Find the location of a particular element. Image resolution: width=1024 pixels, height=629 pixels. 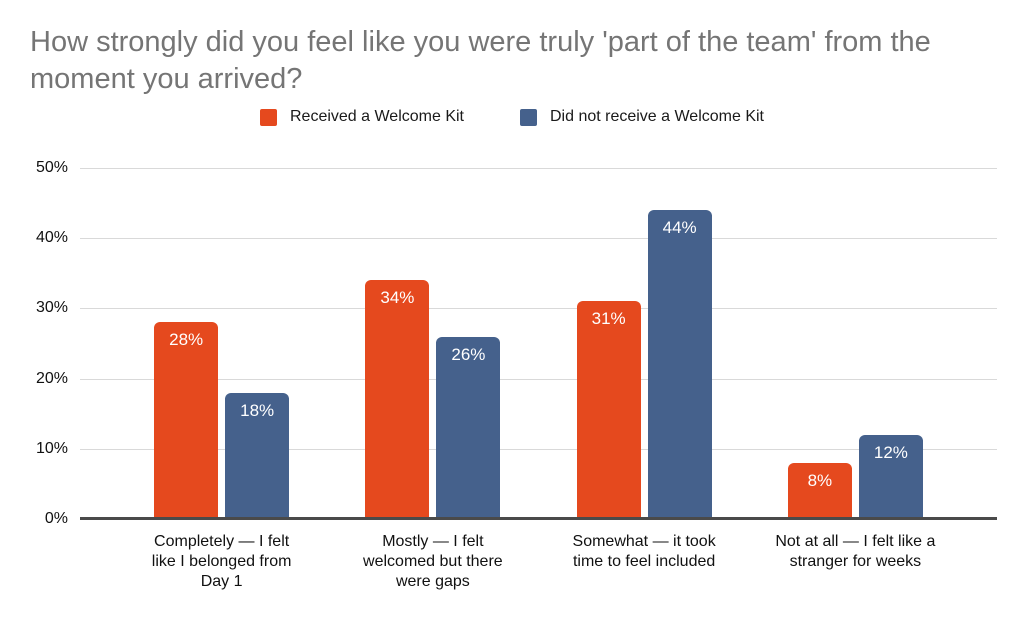

x-axis-line is located at coordinates (538, 518).